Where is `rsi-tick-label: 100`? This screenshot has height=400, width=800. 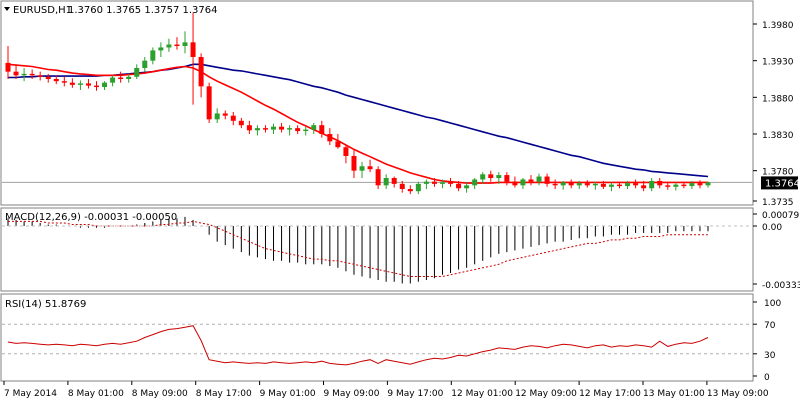 rsi-tick-label: 100 is located at coordinates (772, 304).